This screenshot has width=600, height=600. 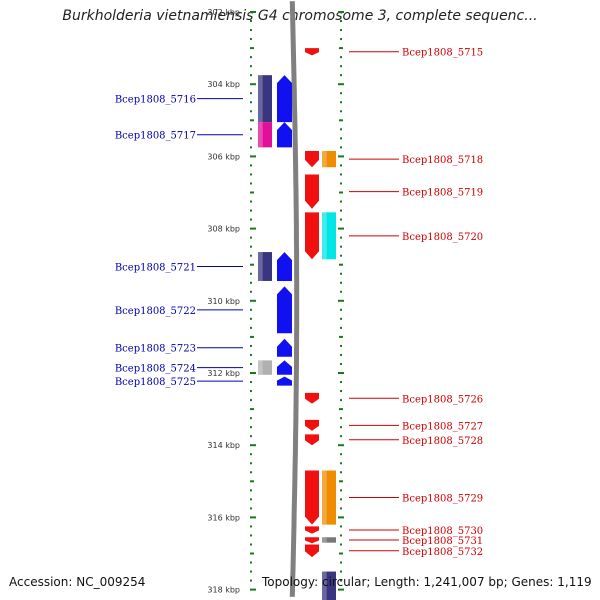 I want to click on gene-label-Bcep1808_5732: Bcep1808_5732, so click(x=442, y=552).